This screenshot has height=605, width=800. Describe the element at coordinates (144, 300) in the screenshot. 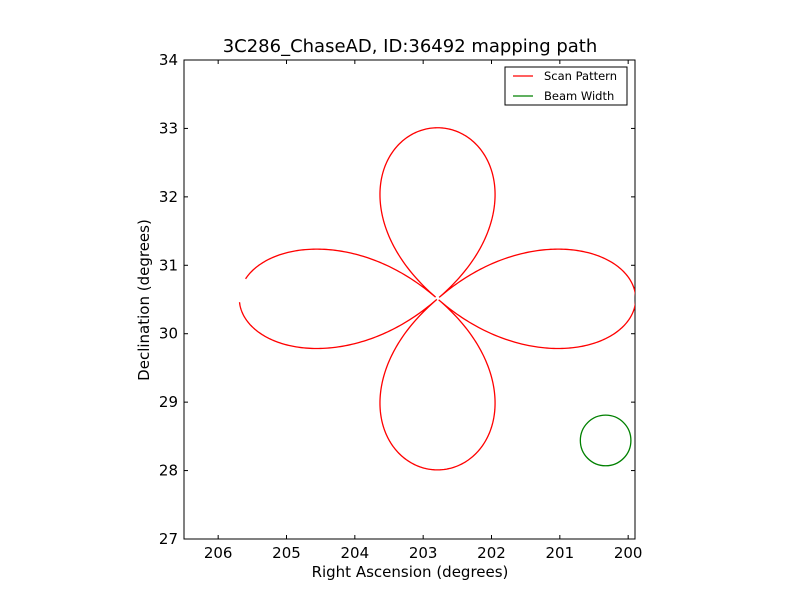

I see `y-axis-label: Declination (degrees)` at that location.